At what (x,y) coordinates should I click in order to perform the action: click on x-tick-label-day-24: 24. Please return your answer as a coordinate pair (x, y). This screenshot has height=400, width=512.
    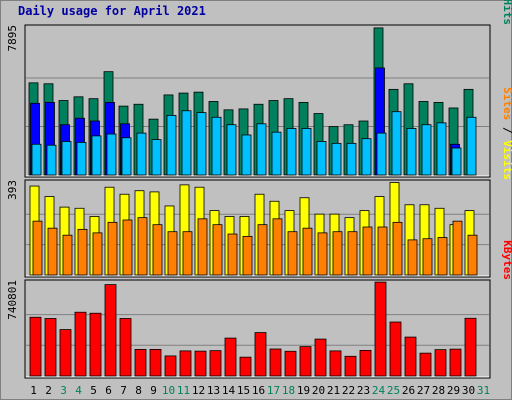
    Looking at the image, I should click on (379, 390).